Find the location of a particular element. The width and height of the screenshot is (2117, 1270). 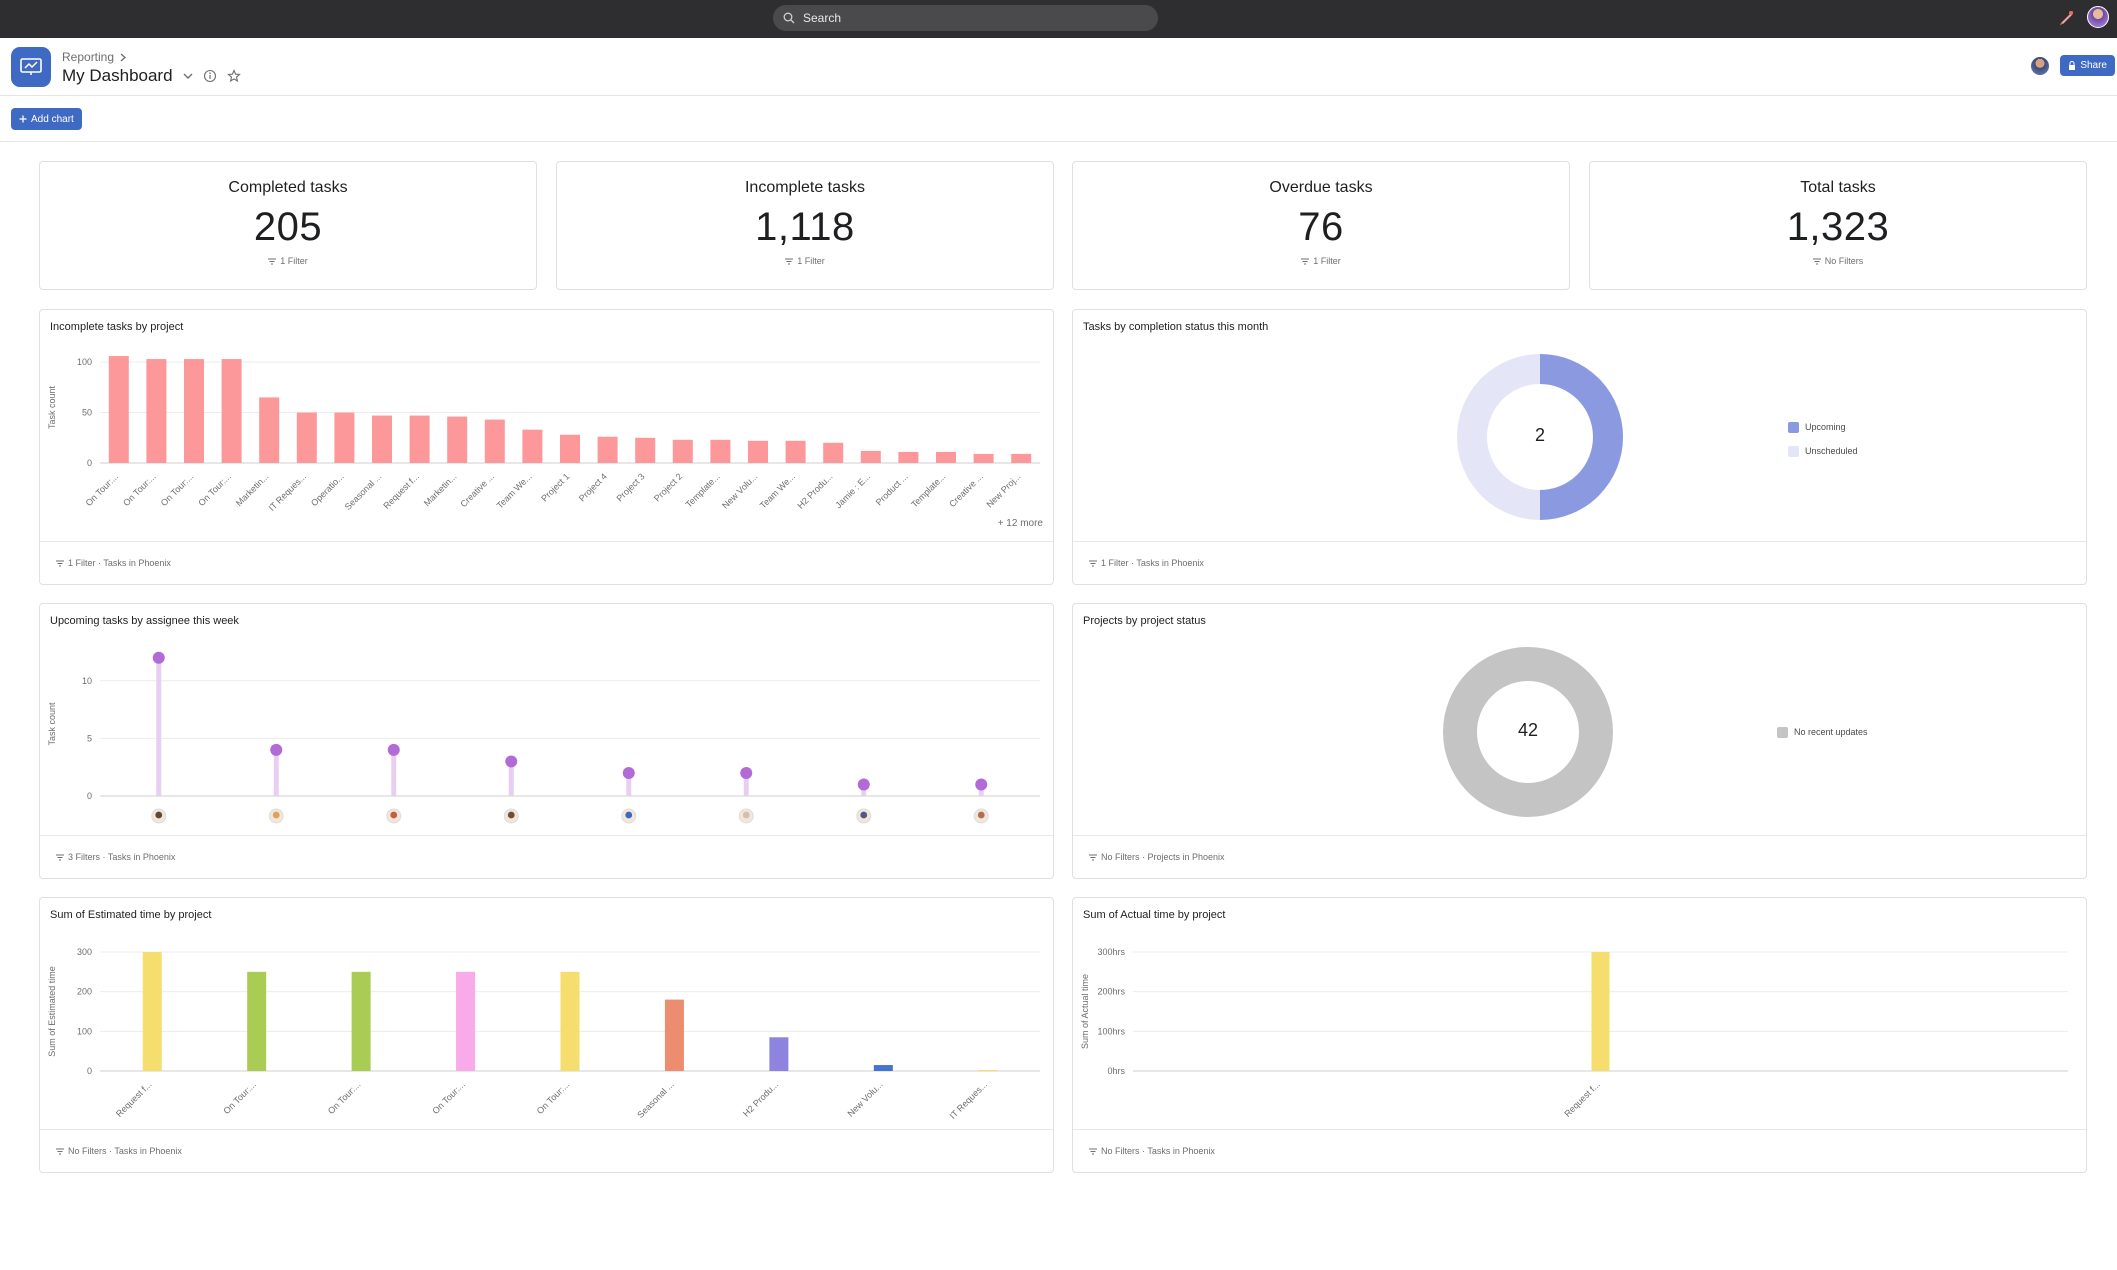

donut-chart-completion is located at coordinates (1540, 437).